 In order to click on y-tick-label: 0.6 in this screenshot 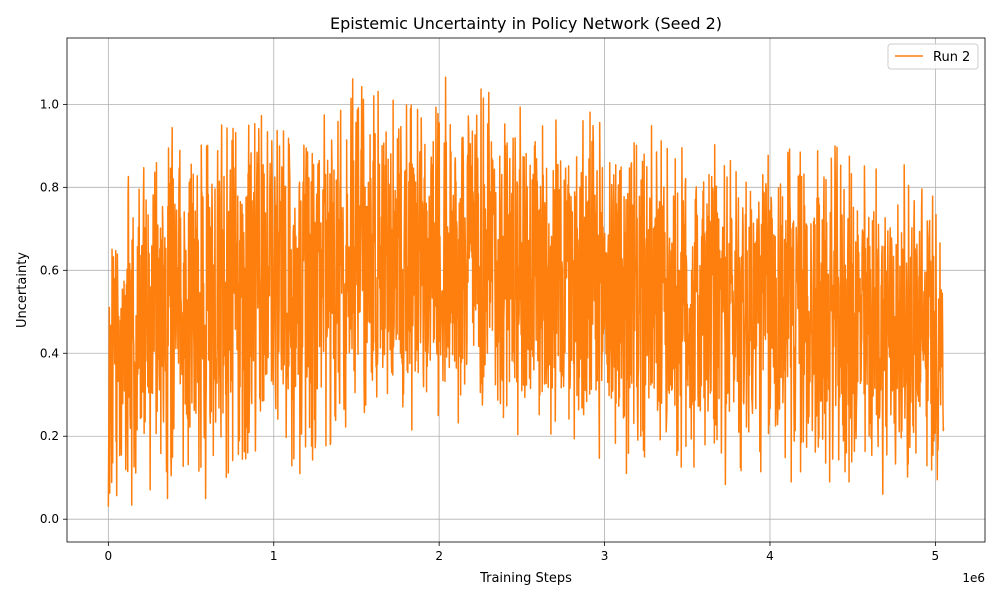, I will do `click(49, 270)`.